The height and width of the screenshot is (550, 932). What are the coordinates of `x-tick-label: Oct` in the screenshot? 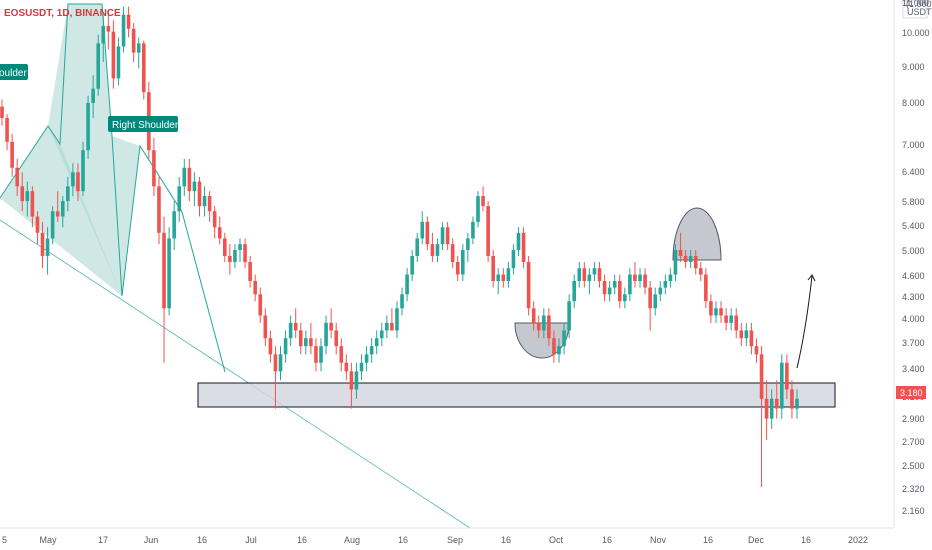 It's located at (556, 540).